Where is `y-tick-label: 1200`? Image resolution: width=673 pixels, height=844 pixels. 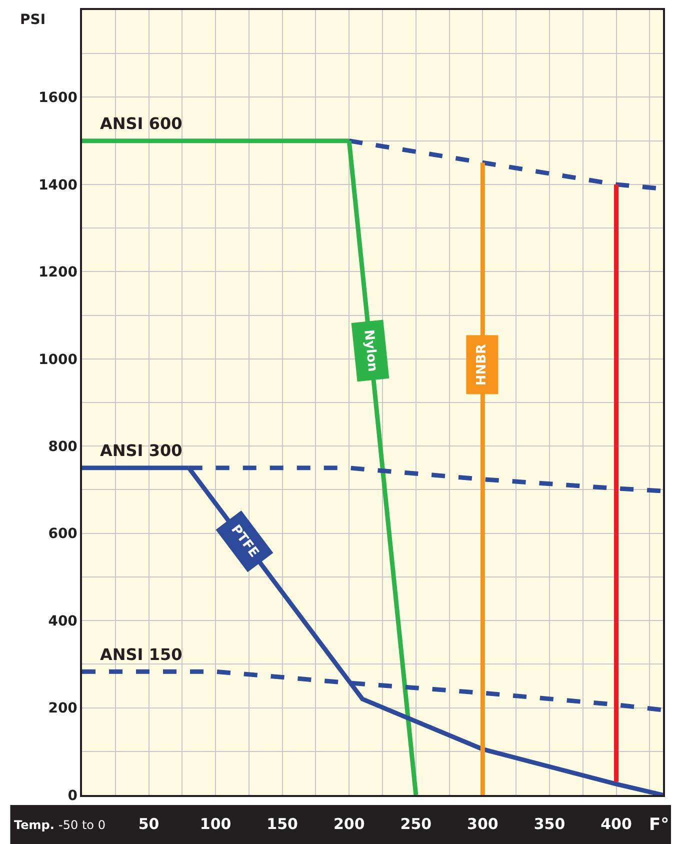 y-tick-label: 1200 is located at coordinates (58, 272).